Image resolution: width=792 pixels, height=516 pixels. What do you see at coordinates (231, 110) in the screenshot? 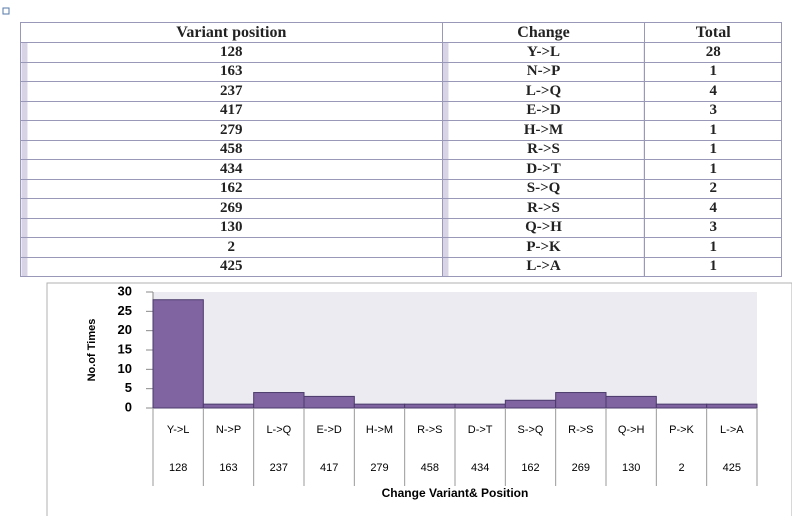
I see `table-cell: 417` at bounding box center [231, 110].